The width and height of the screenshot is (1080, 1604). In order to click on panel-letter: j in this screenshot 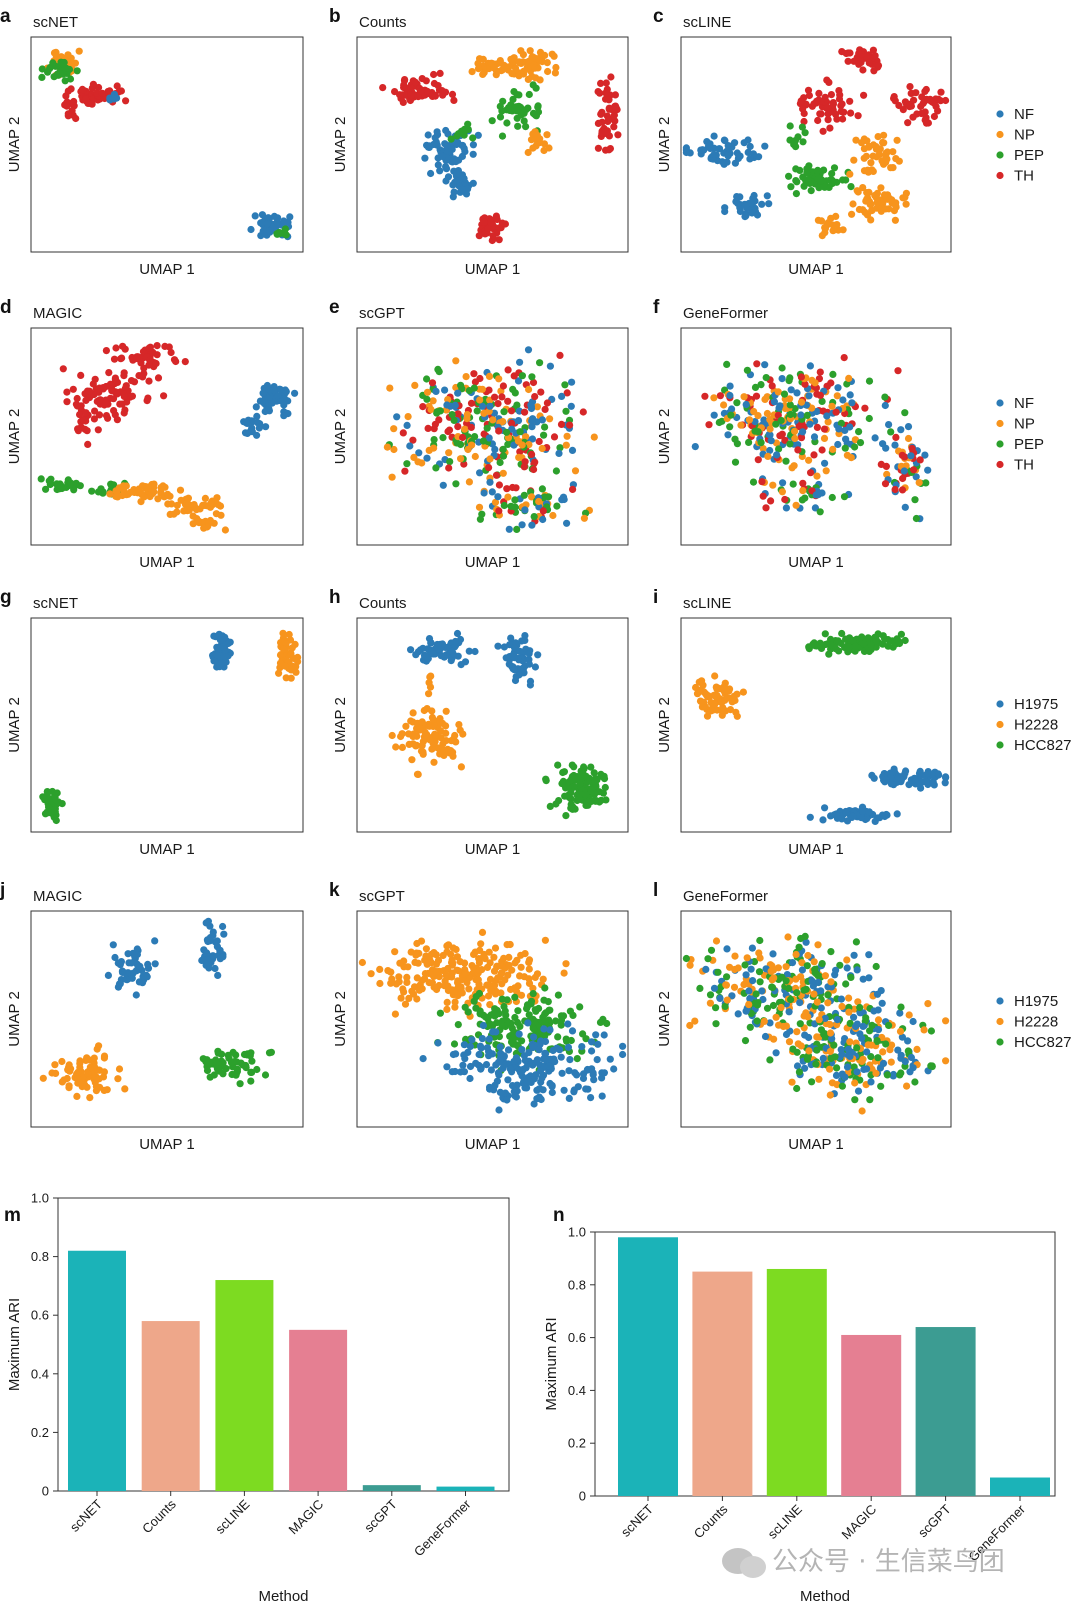, I will do `click(2, 890)`.